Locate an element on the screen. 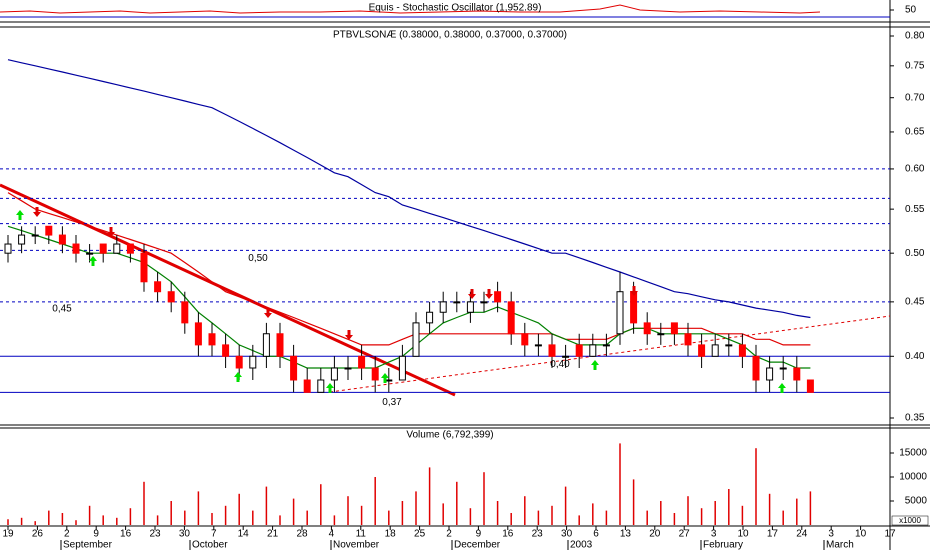 Image resolution: width=930 pixels, height=550 pixels. month-label: October is located at coordinates (210, 545).